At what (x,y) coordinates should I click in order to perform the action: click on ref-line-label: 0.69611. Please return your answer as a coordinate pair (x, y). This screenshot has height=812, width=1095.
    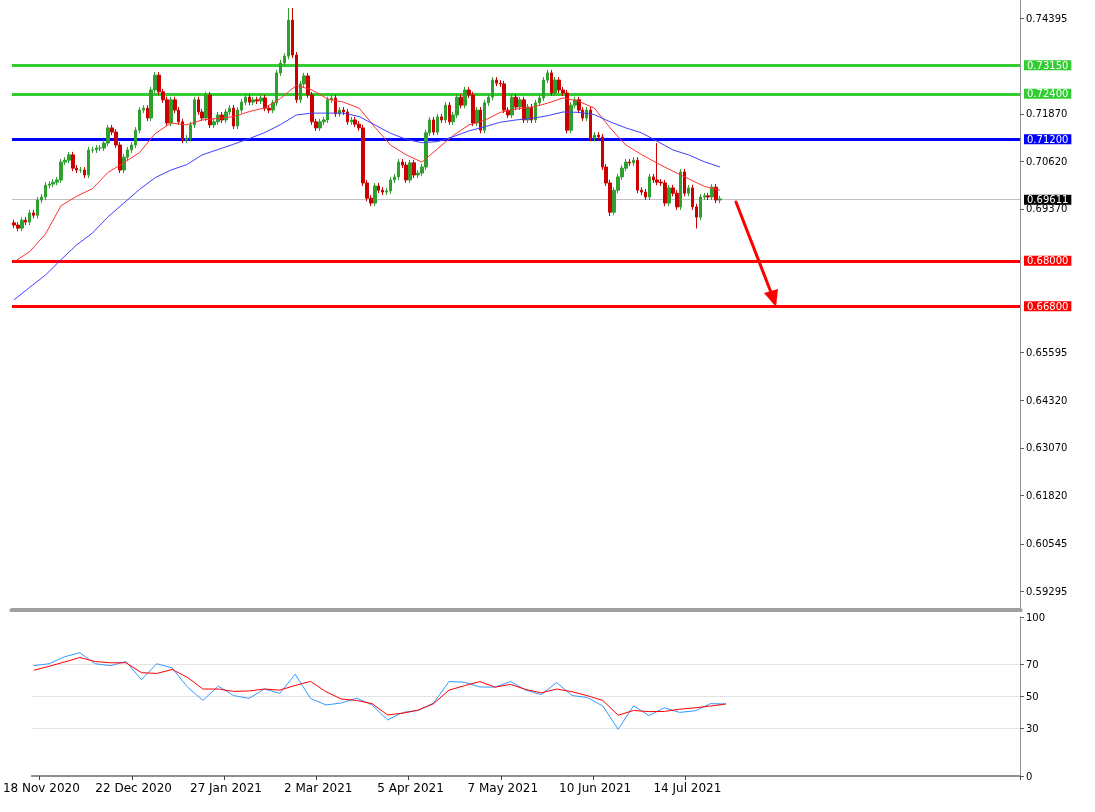
    Looking at the image, I should click on (1048, 200).